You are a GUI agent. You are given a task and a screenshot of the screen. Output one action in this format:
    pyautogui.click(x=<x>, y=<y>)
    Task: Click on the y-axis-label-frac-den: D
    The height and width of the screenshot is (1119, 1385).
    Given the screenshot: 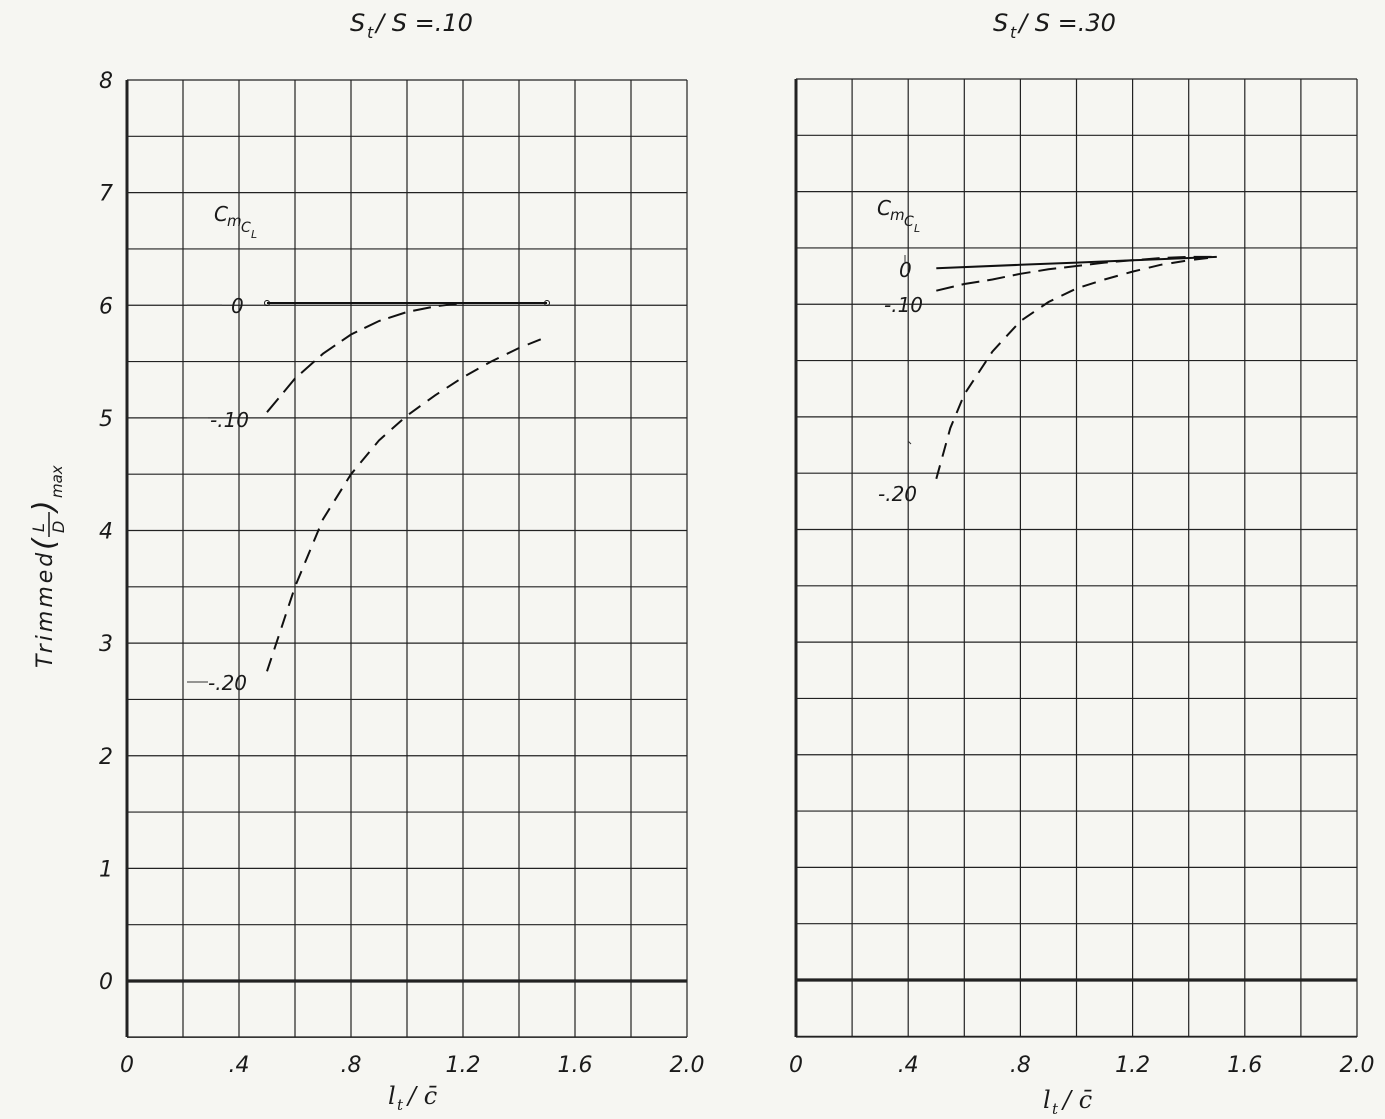 What is the action you would take?
    pyautogui.click(x=58, y=527)
    